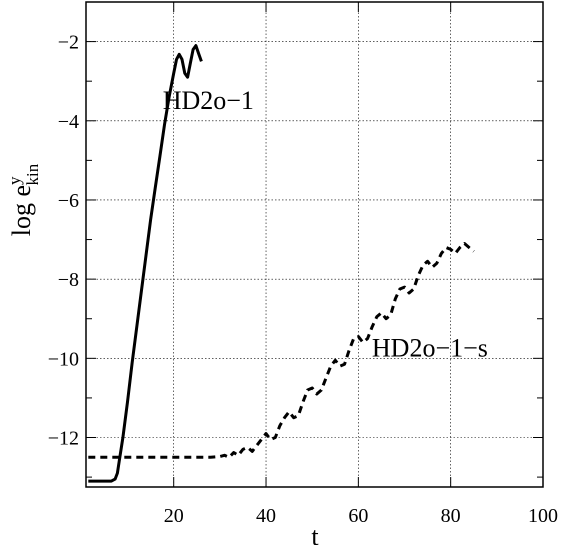 Image resolution: width=563 pixels, height=545 pixels. I want to click on series-label-2: HD2o−1−s, so click(430, 347).